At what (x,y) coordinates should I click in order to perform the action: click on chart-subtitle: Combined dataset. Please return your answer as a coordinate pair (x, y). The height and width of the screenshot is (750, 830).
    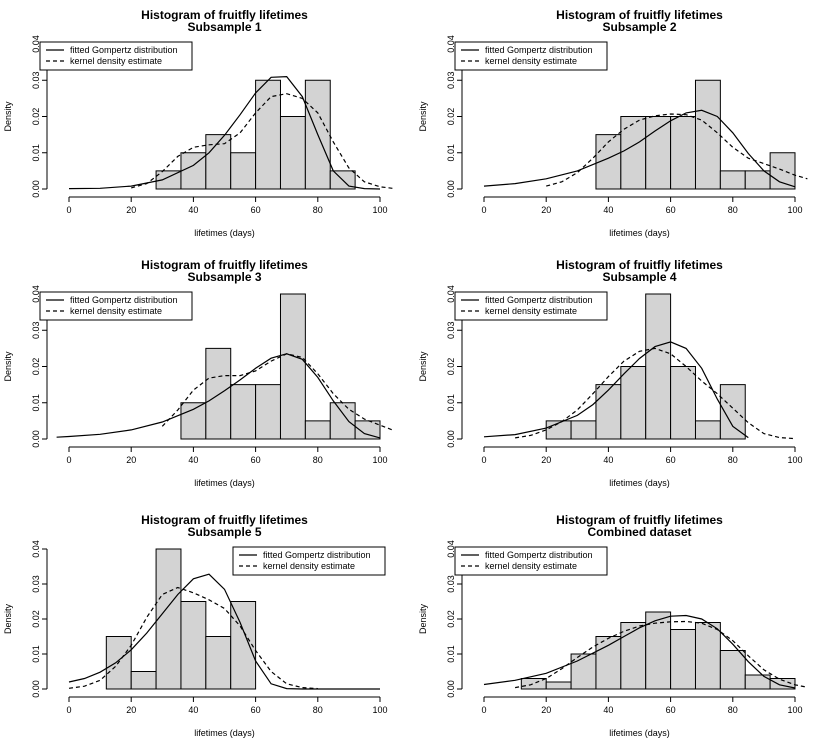
    Looking at the image, I should click on (639, 532).